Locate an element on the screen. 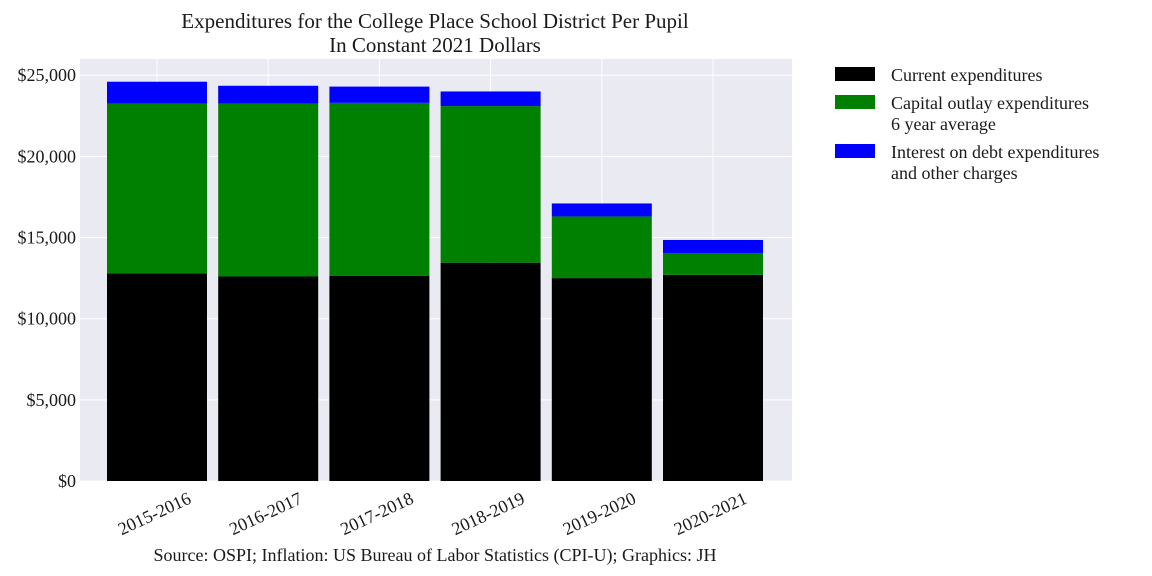 The image size is (1152, 576). x-tick-label: 2020-2021 is located at coordinates (710, 513).